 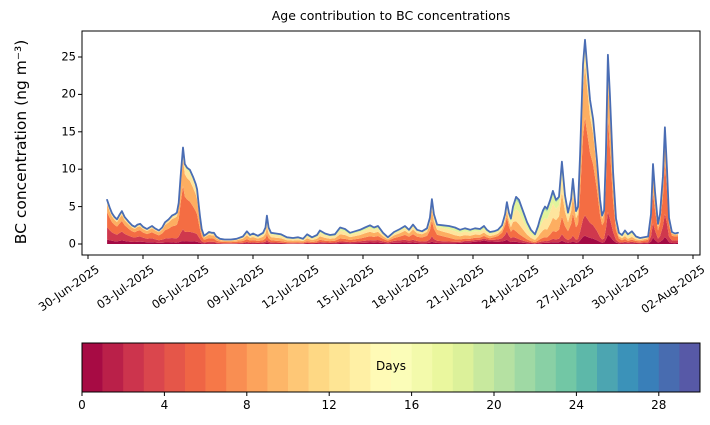 I want to click on y-tick-label: 10, so click(x=68, y=168).